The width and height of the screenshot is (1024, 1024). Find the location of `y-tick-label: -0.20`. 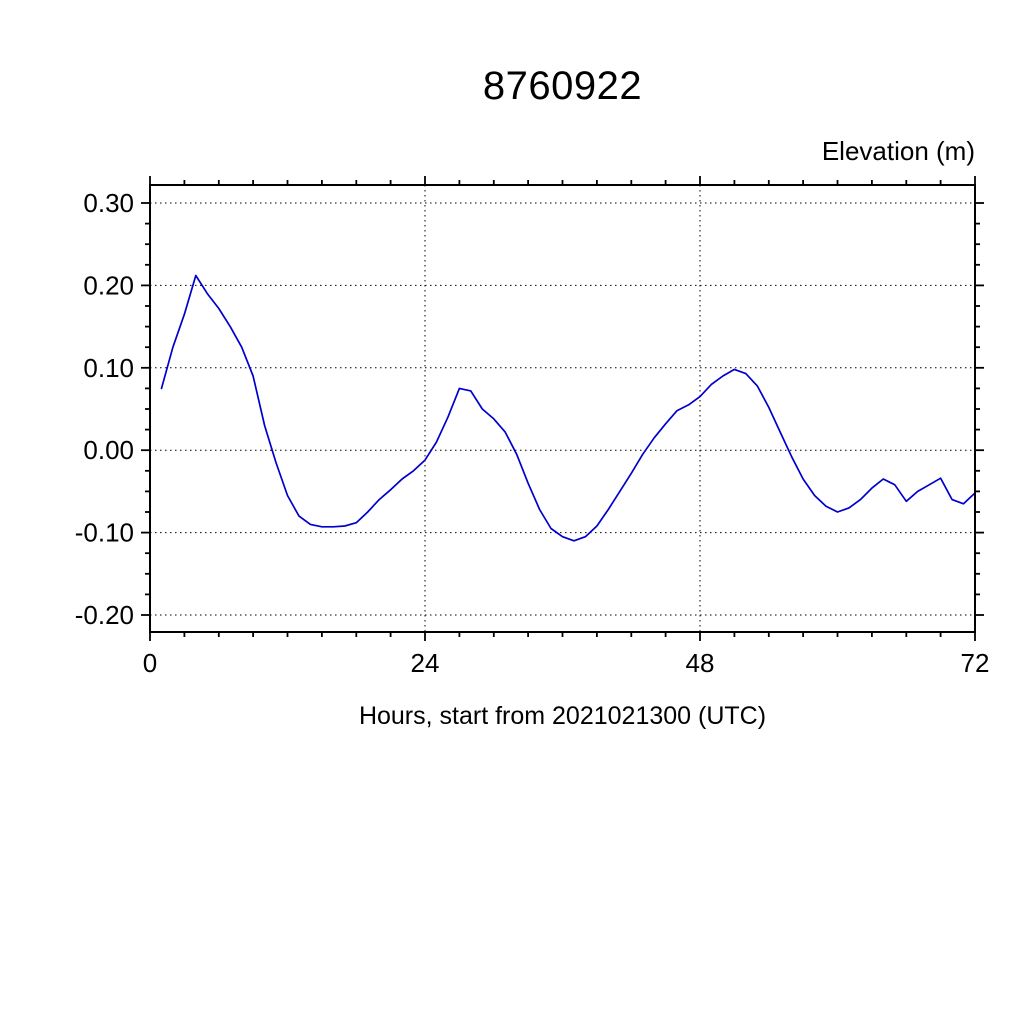

y-tick-label: -0.20 is located at coordinates (104, 615).